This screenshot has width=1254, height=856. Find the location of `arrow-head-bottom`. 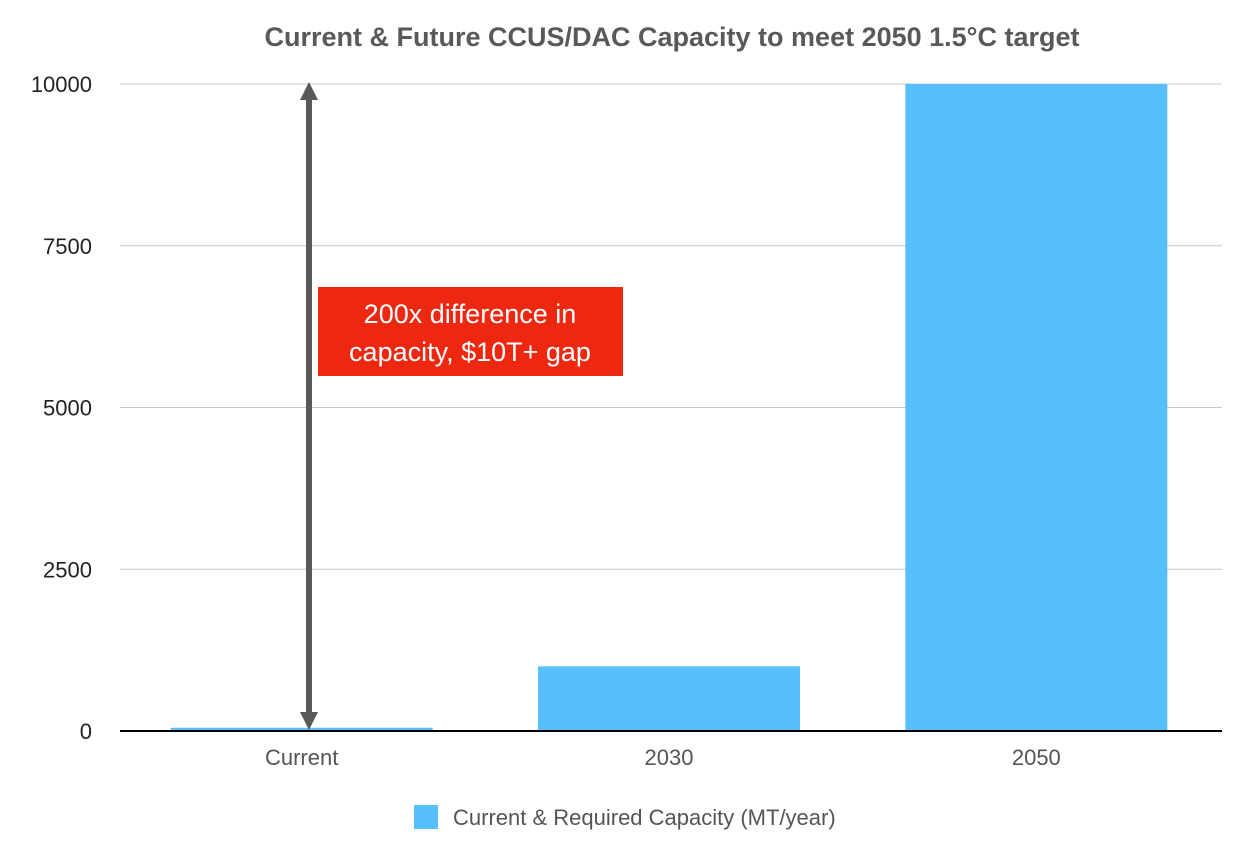

arrow-head-bottom is located at coordinates (309, 721).